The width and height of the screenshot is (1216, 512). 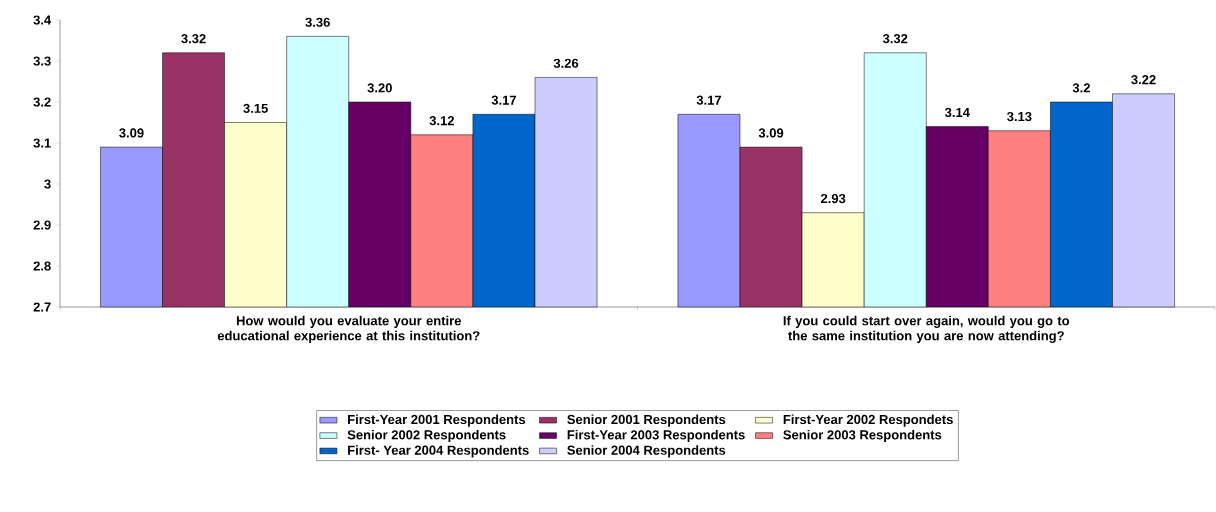 What do you see at coordinates (926, 329) in the screenshot?
I see `x-tick-label: If you could start over again, would you go to the same institution you are now attending?` at bounding box center [926, 329].